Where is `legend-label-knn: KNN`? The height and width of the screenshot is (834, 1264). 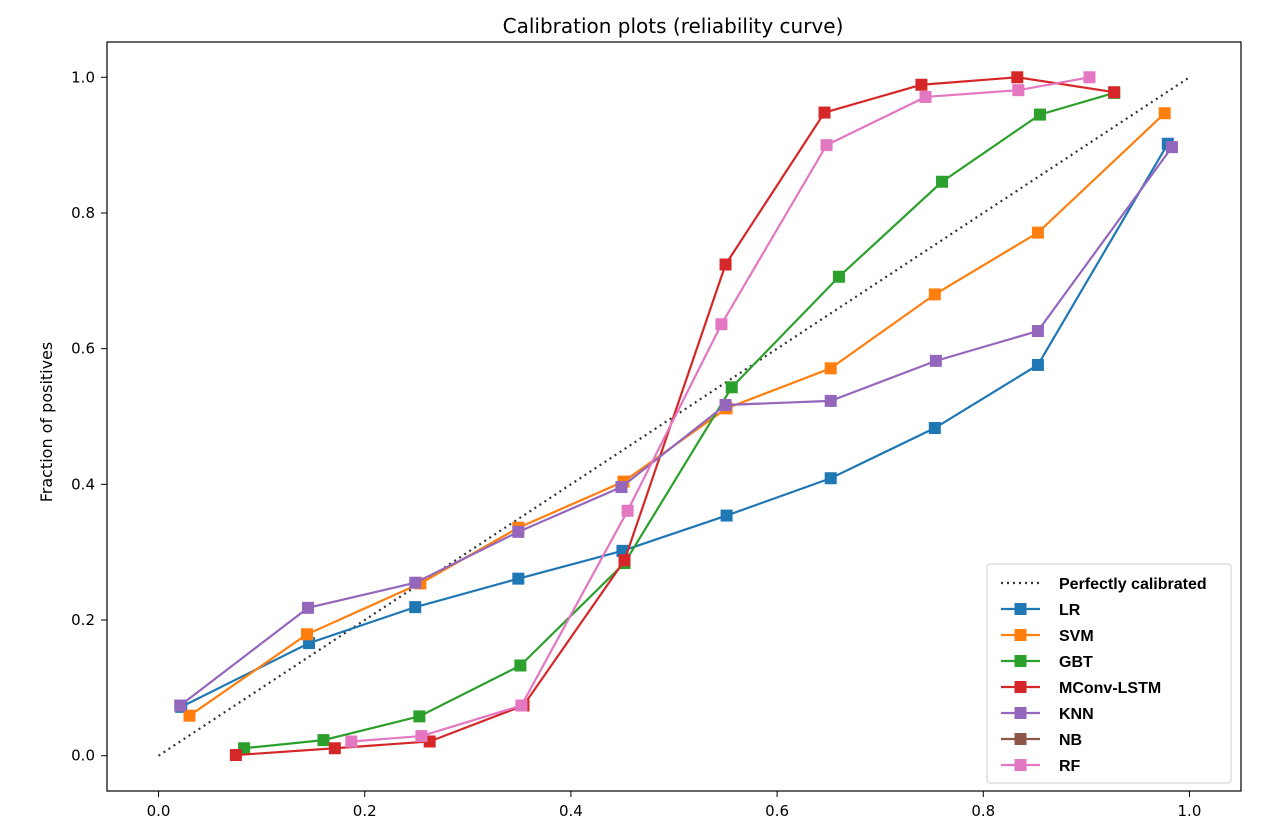
legend-label-knn: KNN is located at coordinates (1076, 714).